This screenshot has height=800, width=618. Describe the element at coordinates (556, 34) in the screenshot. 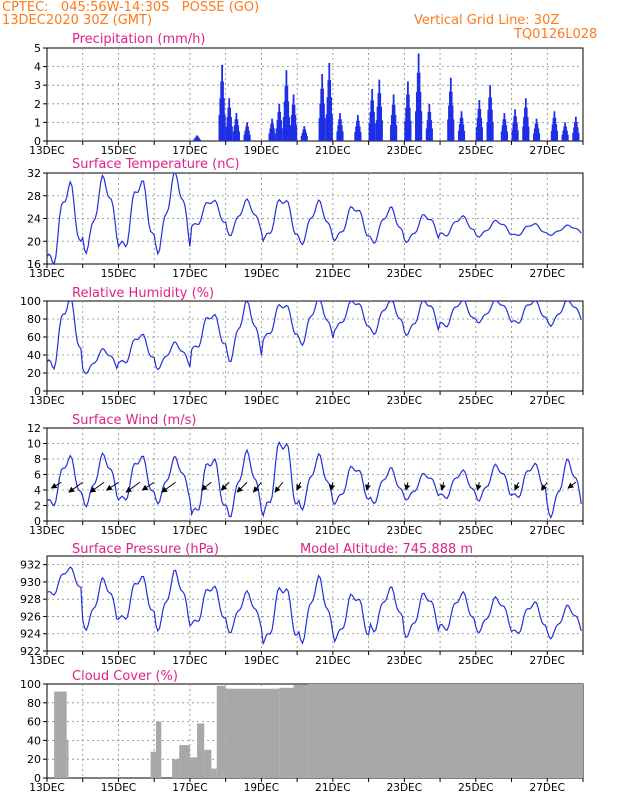

I see `header-model-code: TQ0126L028` at that location.